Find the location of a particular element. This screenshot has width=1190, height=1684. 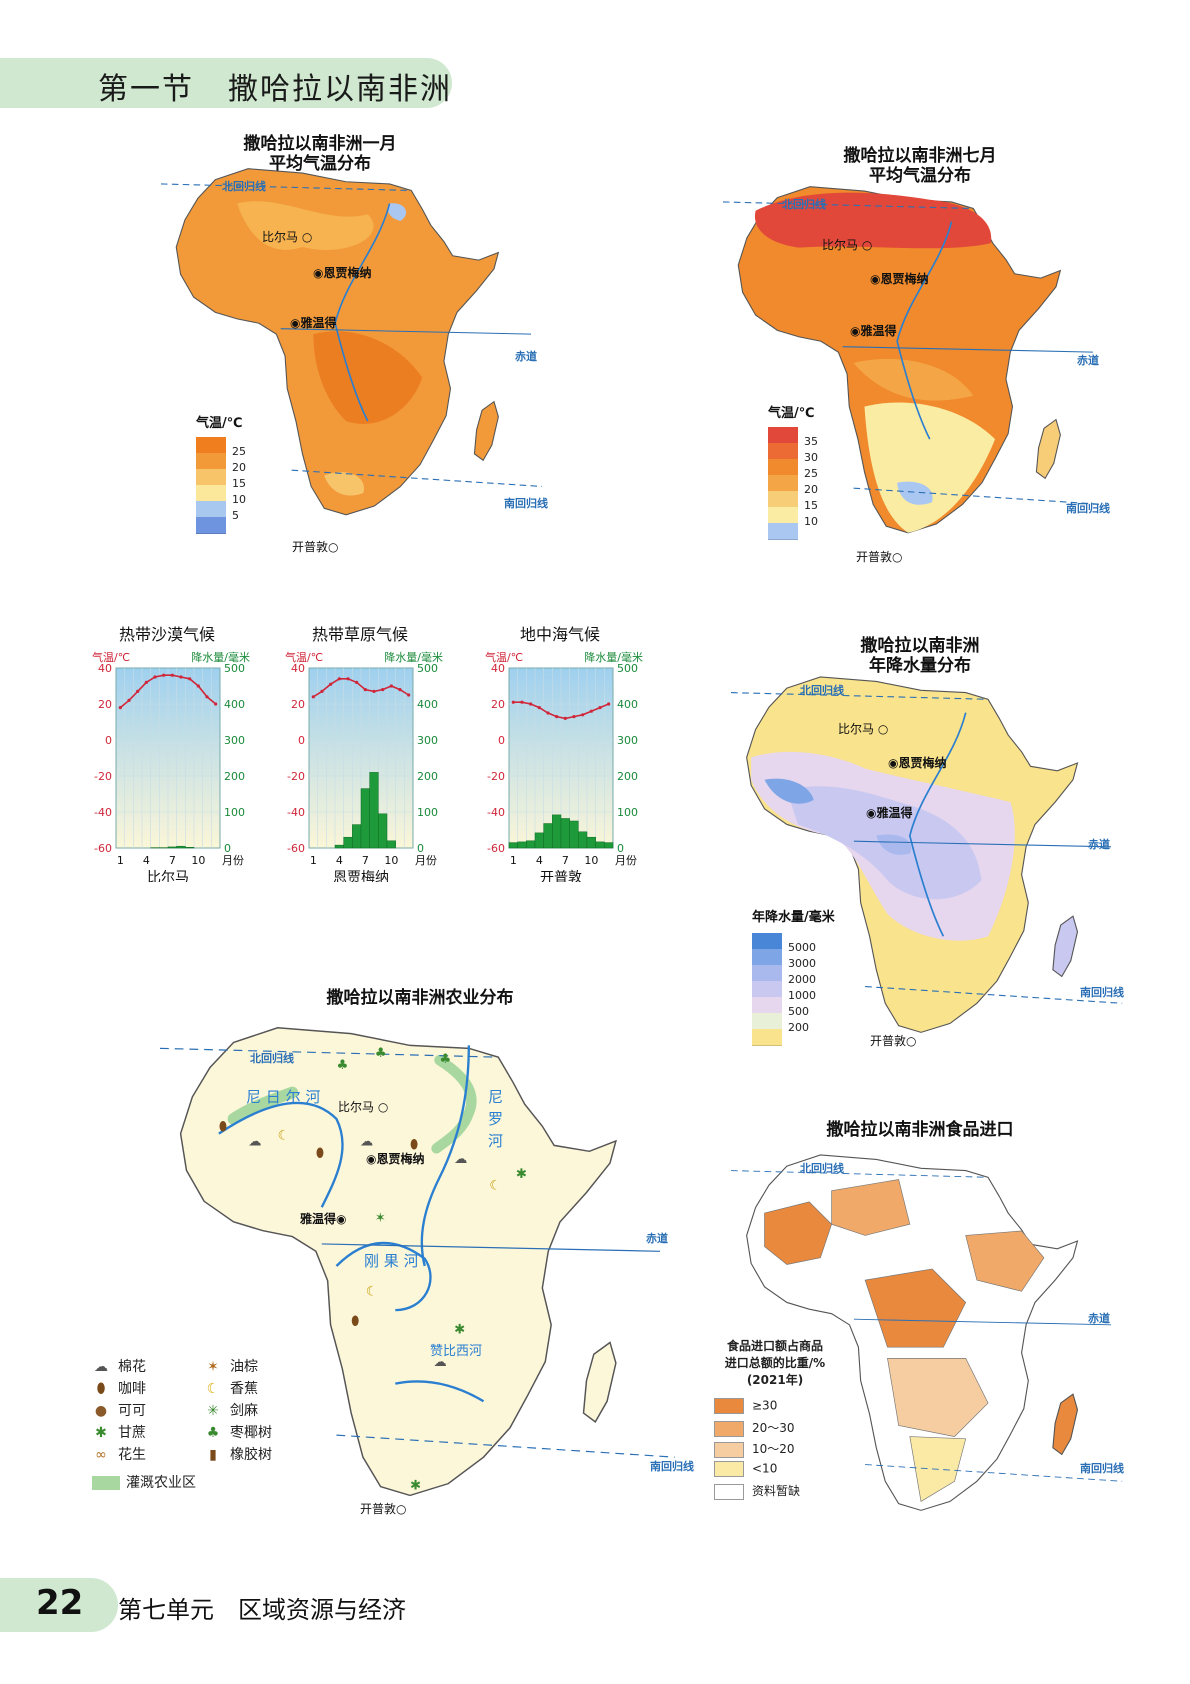

ag-congo-river is located at coordinates (383, 1276).